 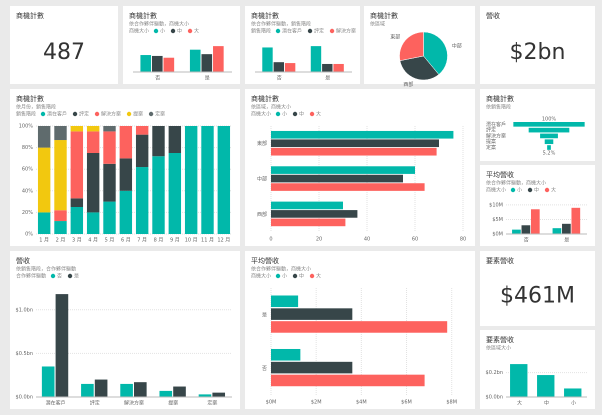 What do you see at coordinates (191, 241) in the screenshot?
I see `x-tick-label: 10 月` at bounding box center [191, 241].